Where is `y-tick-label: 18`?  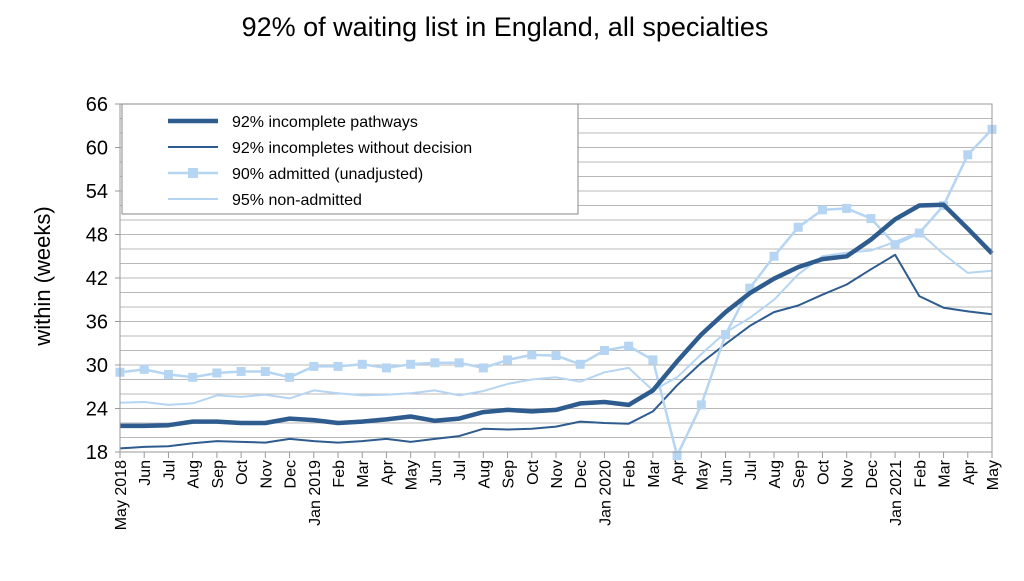
y-tick-label: 18 is located at coordinates (97, 453).